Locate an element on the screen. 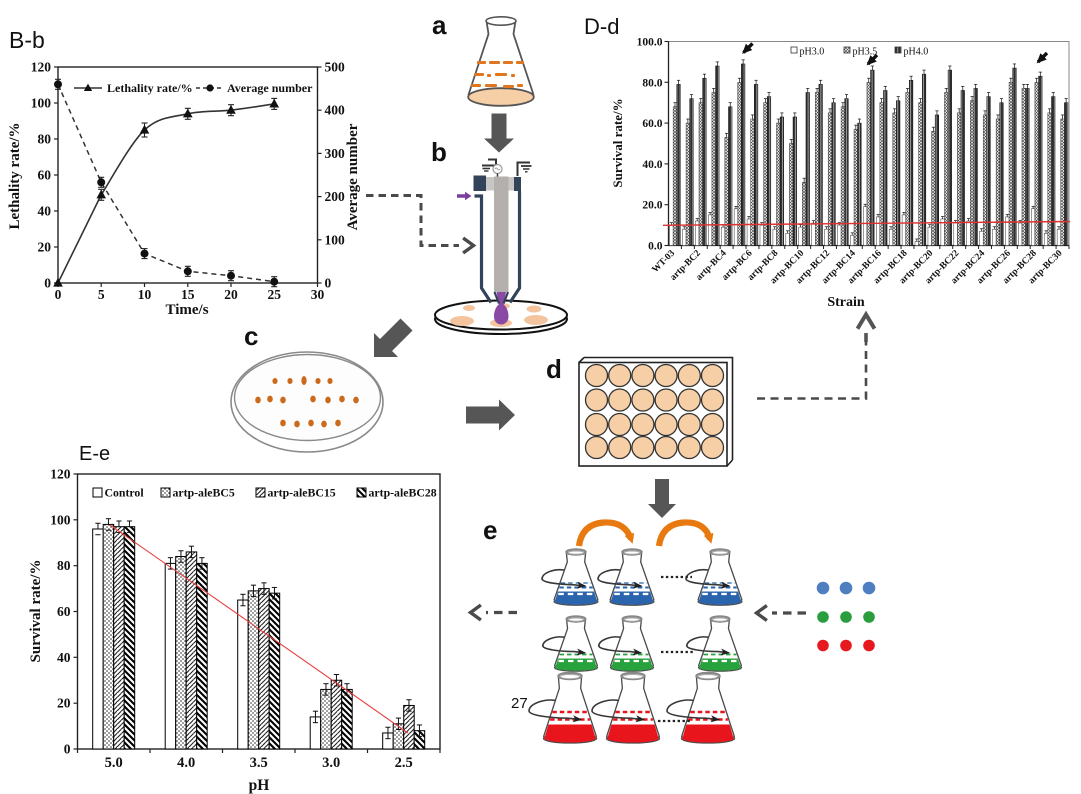 The height and width of the screenshot is (794, 1081). svg-text: 25 is located at coordinates (274, 294).